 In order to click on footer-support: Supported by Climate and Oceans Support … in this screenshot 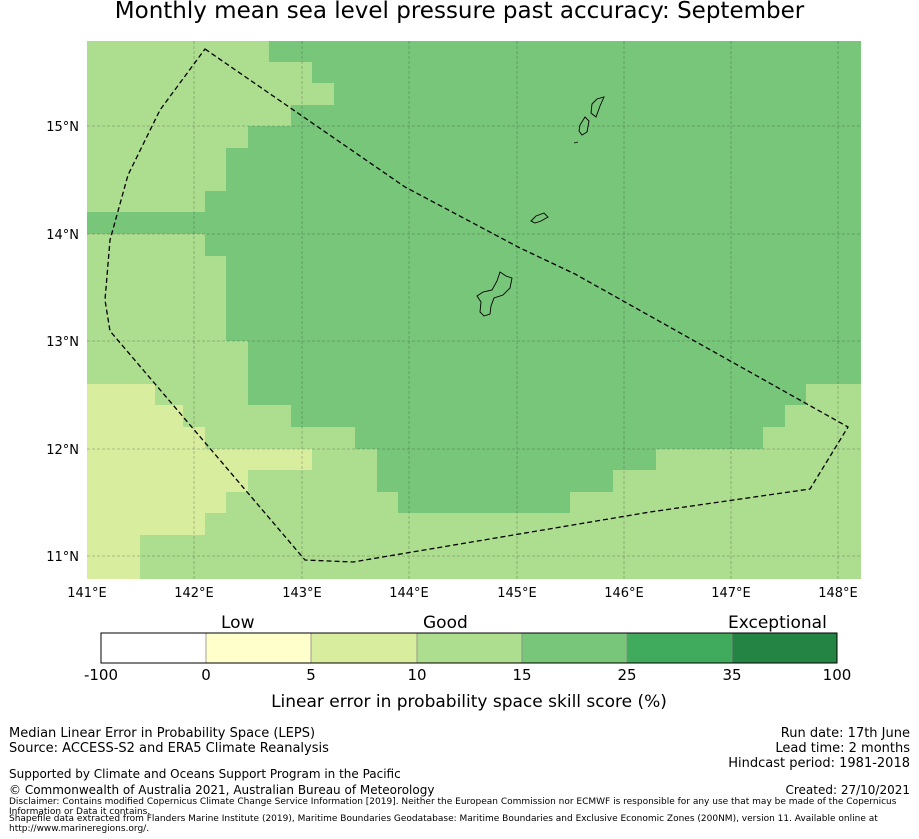, I will do `click(205, 774)`.